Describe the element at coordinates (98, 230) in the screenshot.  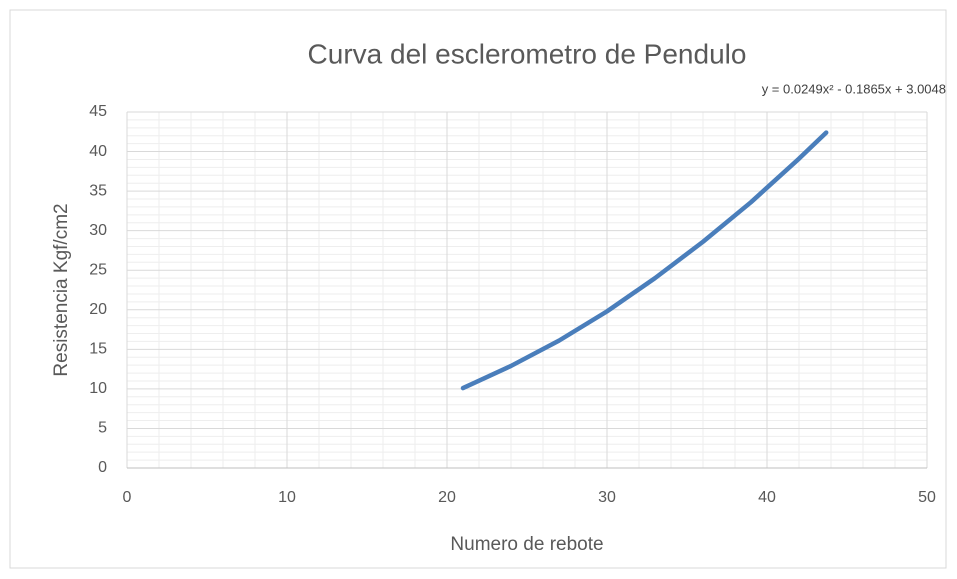
I see `y-tick-label: 30` at that location.